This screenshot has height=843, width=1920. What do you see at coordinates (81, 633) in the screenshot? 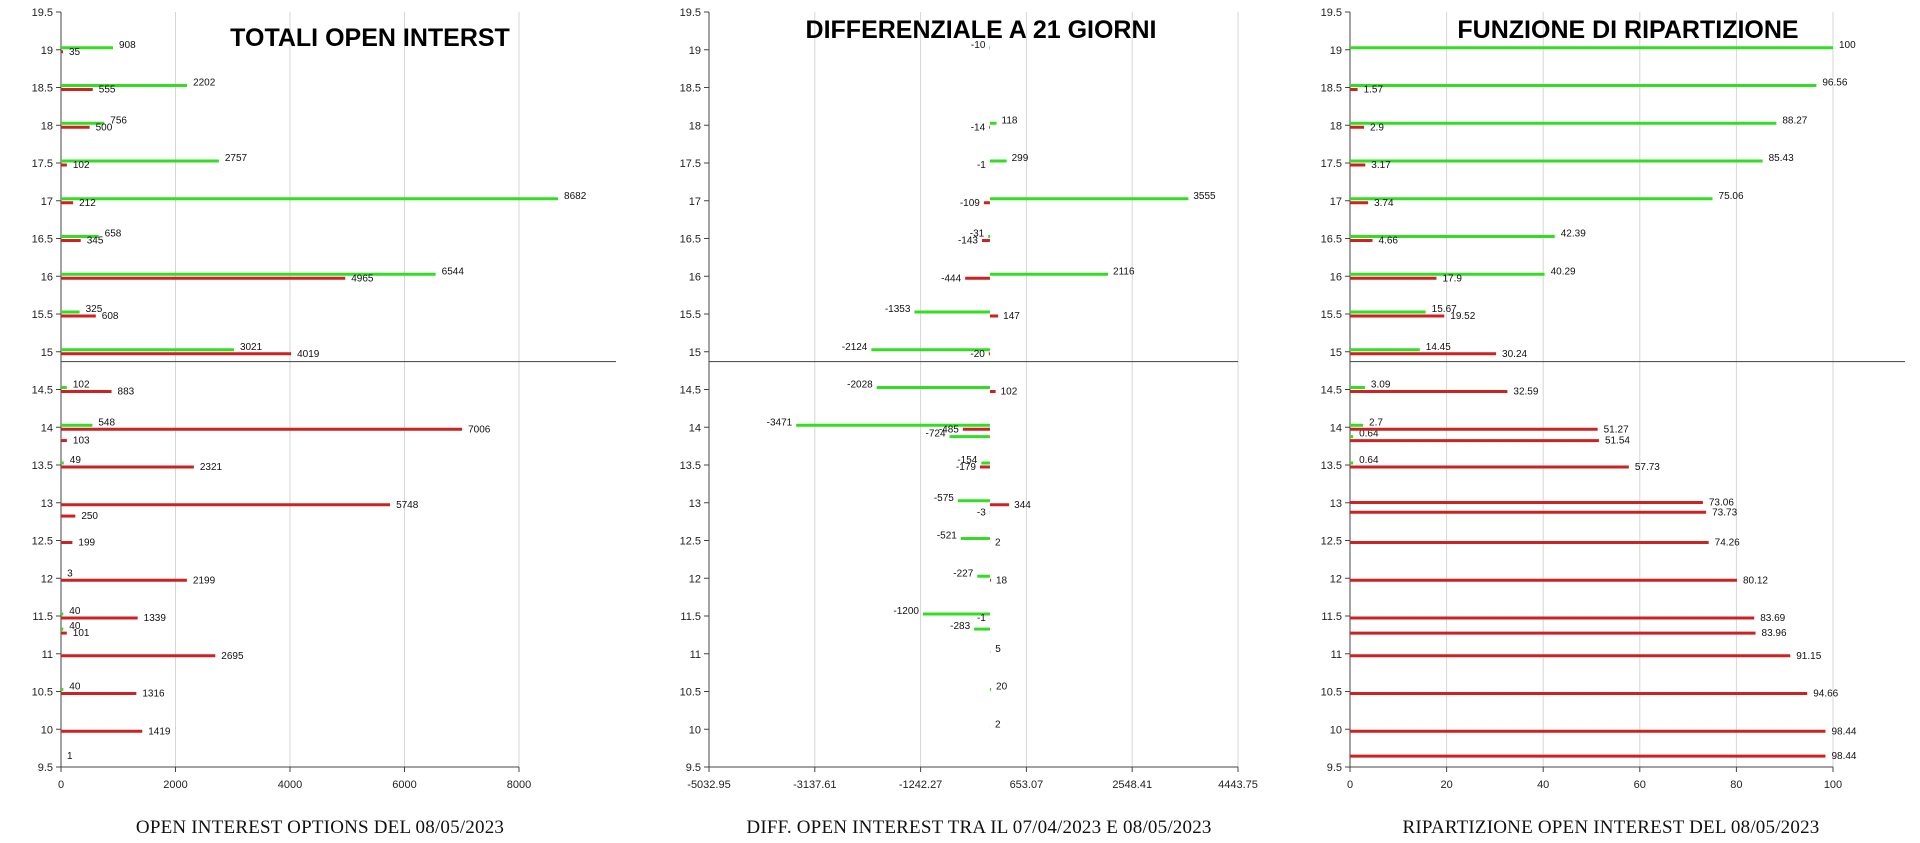
I see `value-label: 101` at bounding box center [81, 633].